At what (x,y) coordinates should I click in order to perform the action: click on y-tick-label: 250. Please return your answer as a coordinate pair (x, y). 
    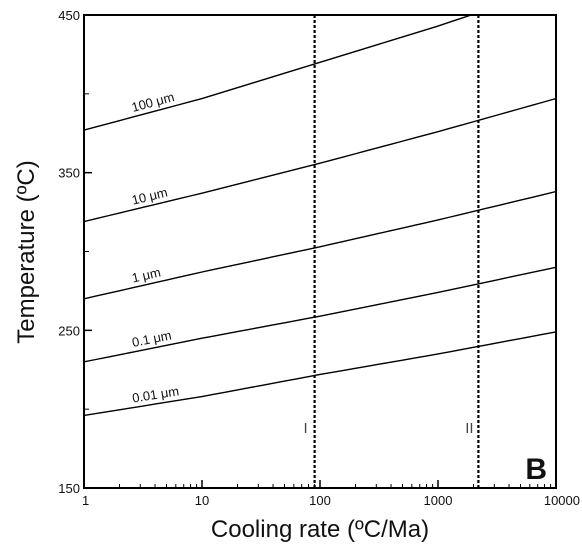
    Looking at the image, I should click on (69, 330).